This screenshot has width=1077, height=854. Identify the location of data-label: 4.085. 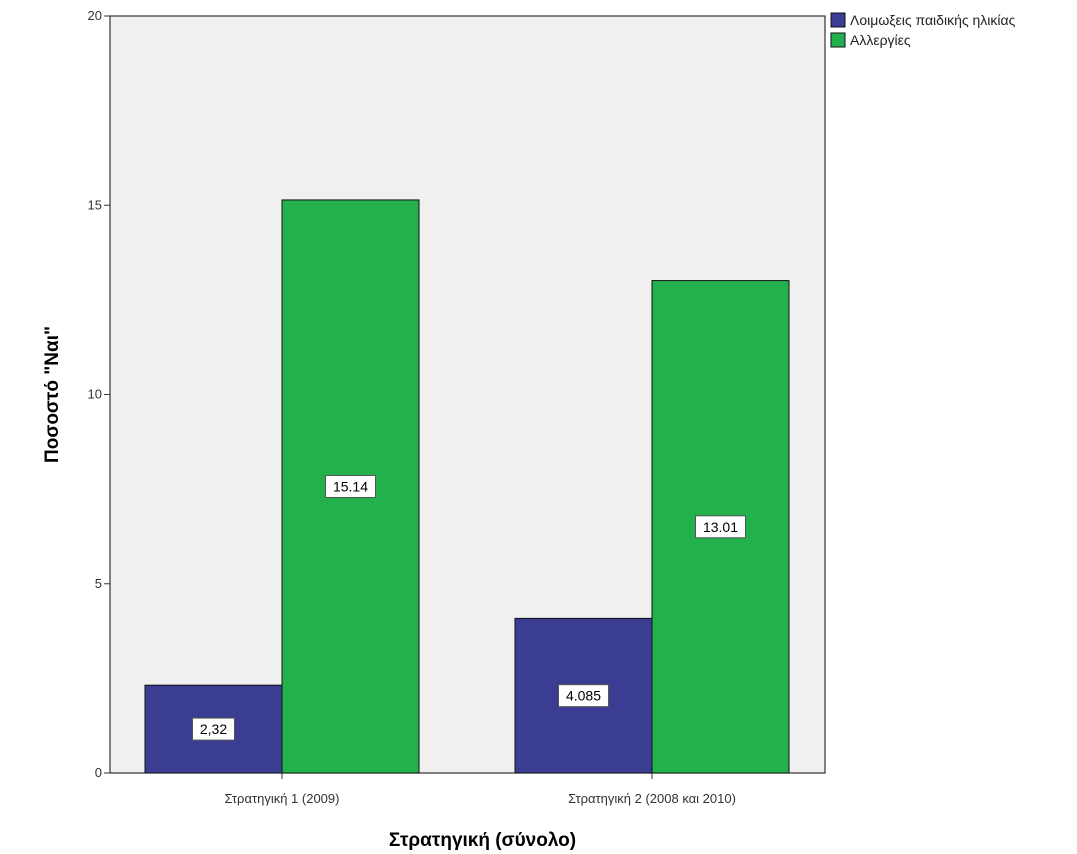
(583, 696).